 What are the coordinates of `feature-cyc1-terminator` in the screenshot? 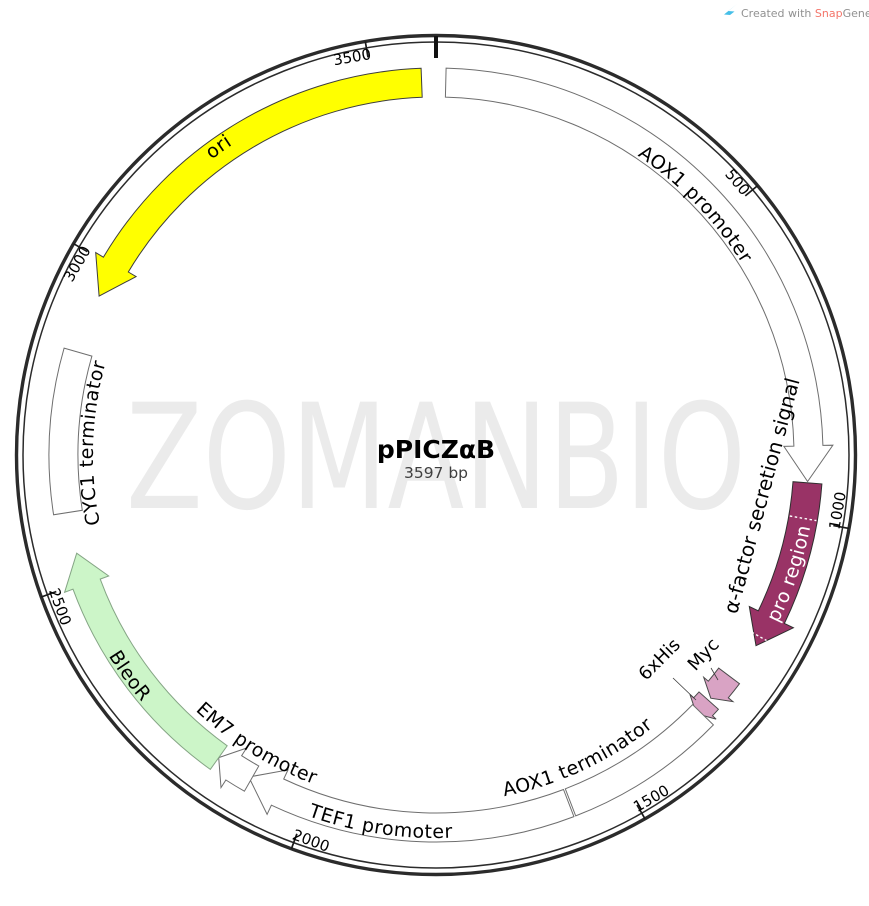 It's located at (70, 431).